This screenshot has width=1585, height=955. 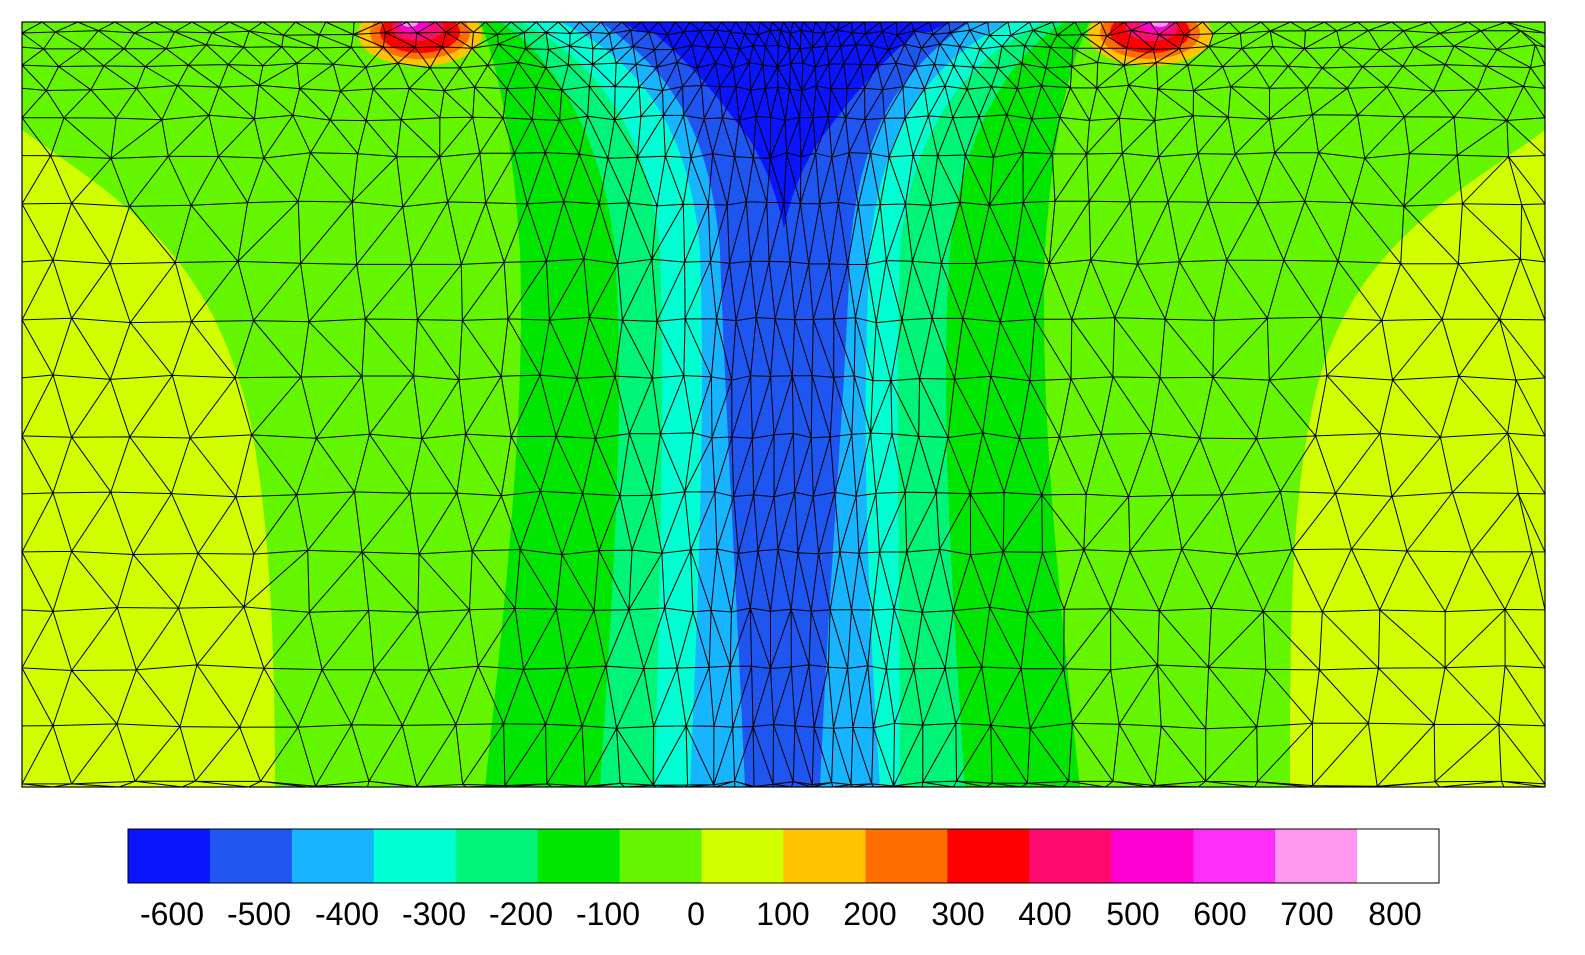 I want to click on colorbar-tick: -500, so click(x=259, y=914).